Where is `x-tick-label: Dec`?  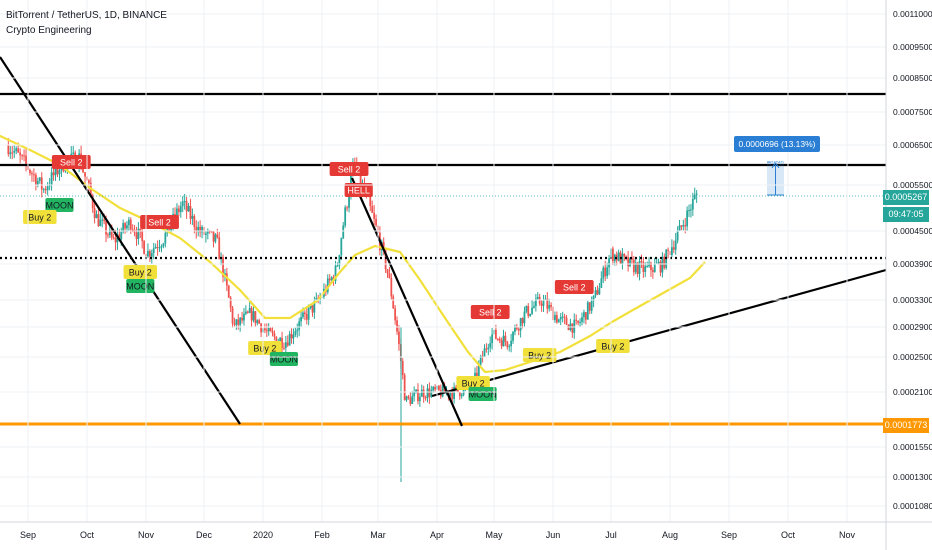 x-tick-label: Dec is located at coordinates (204, 535).